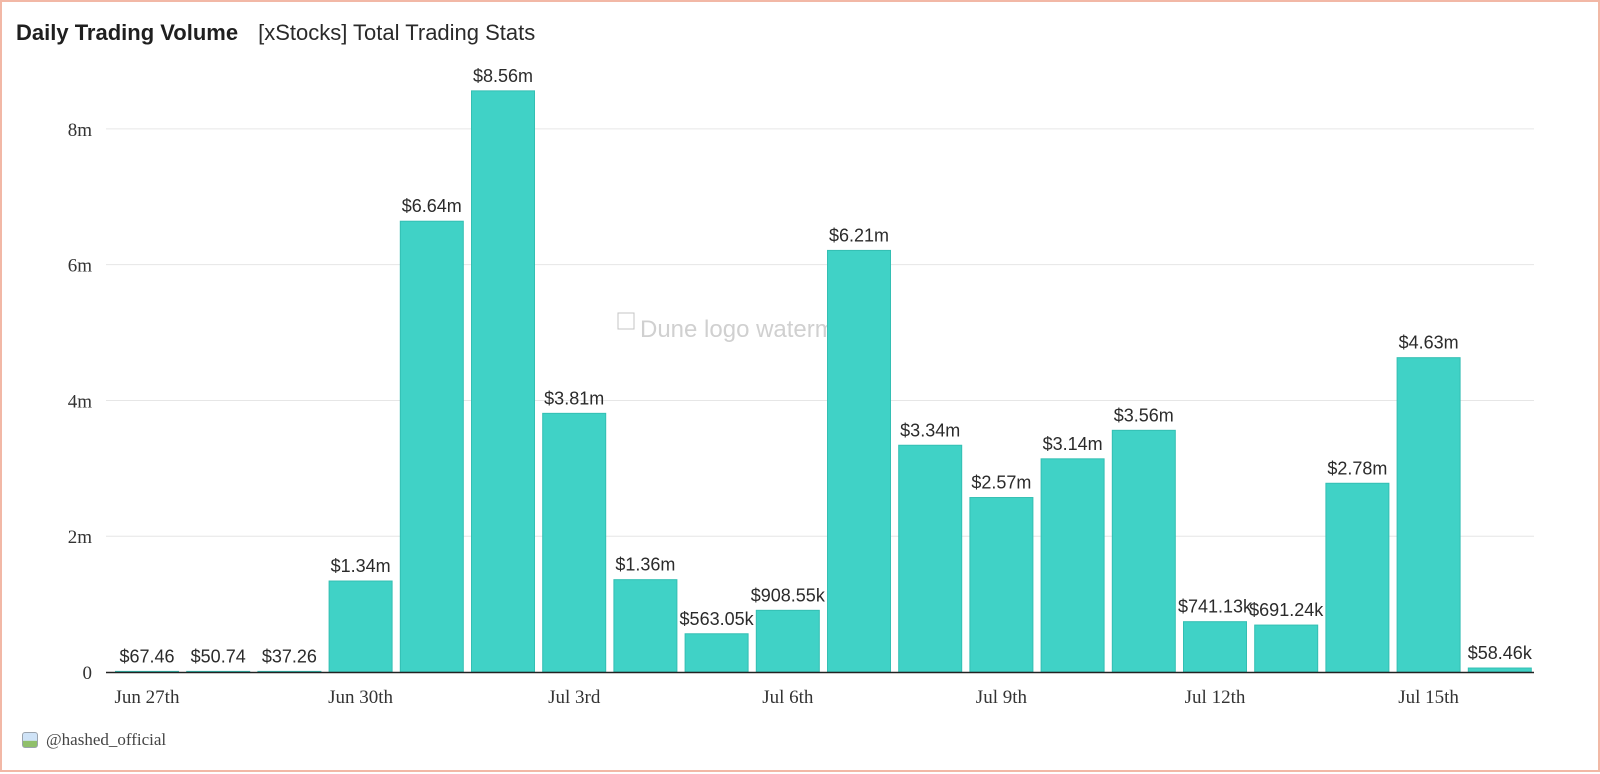 The height and width of the screenshot is (774, 1600). Describe the element at coordinates (788, 697) in the screenshot. I see `x-tick-label: Jul 6th` at that location.